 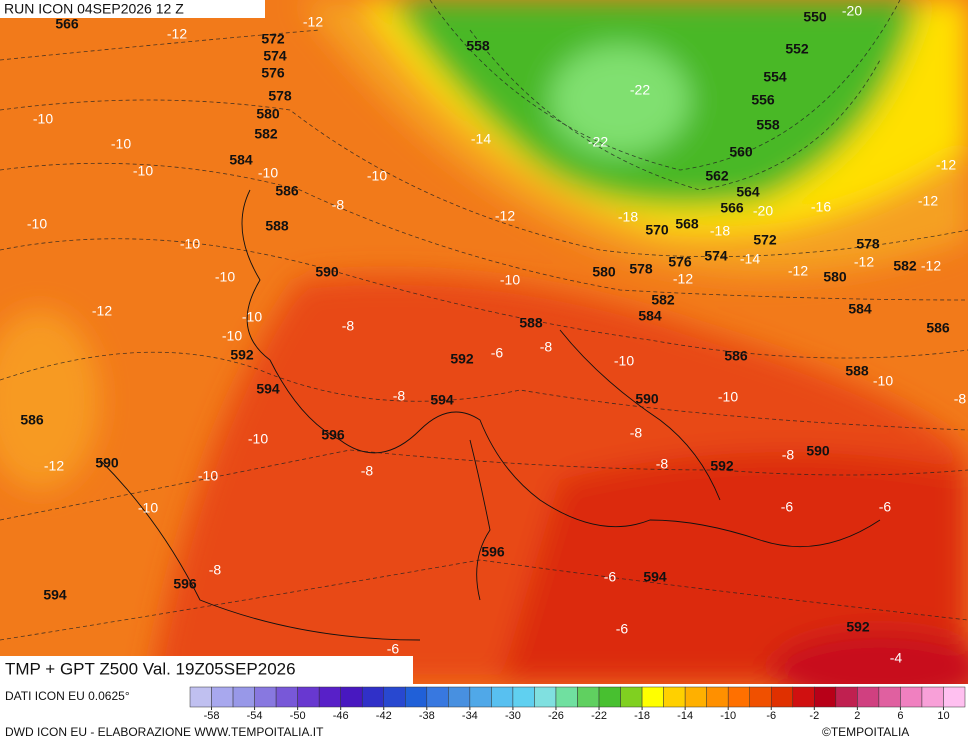 What do you see at coordinates (427, 716) in the screenshot?
I see `colorbar-tick-label: -38` at bounding box center [427, 716].